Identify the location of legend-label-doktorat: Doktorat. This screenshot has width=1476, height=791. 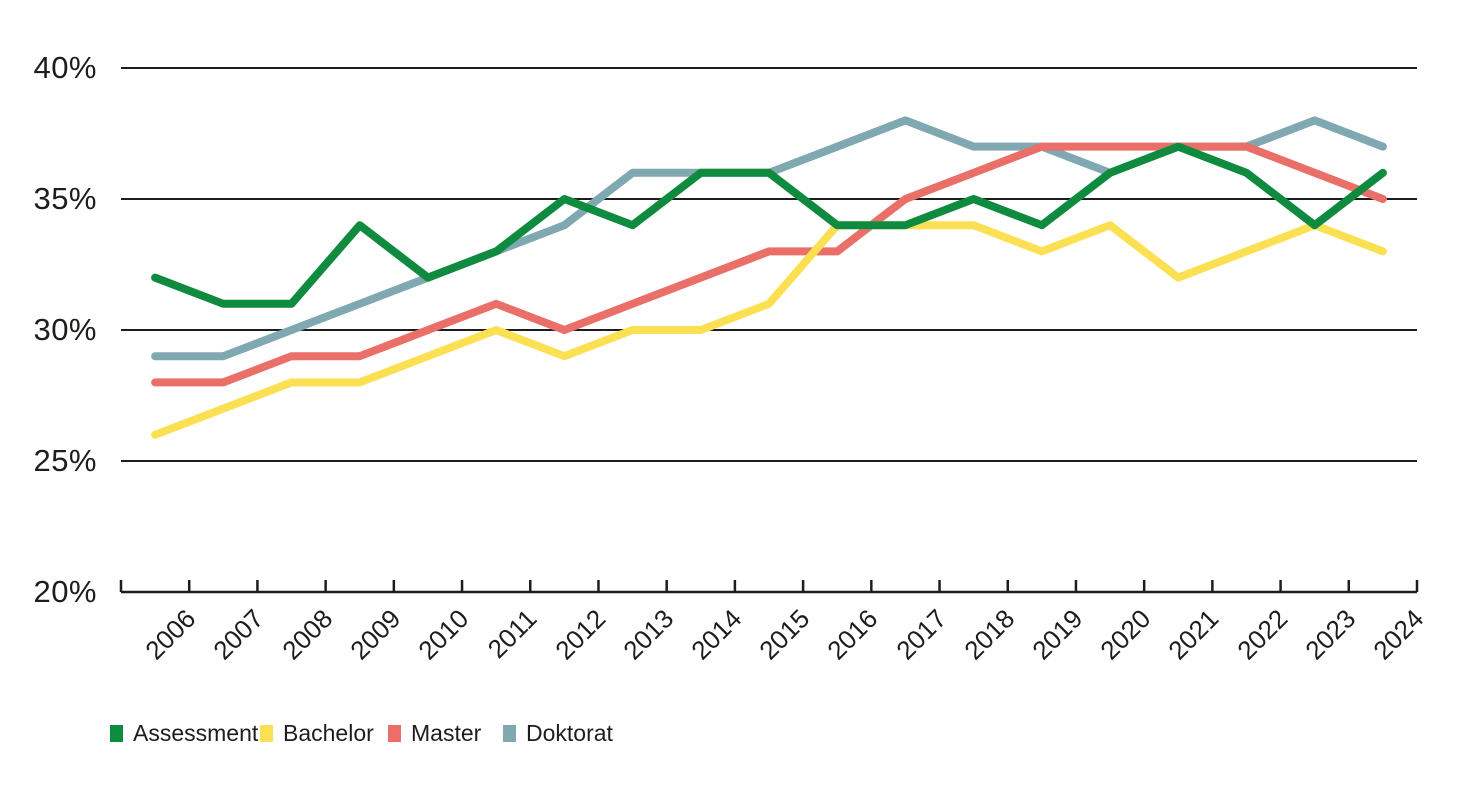
(569, 733).